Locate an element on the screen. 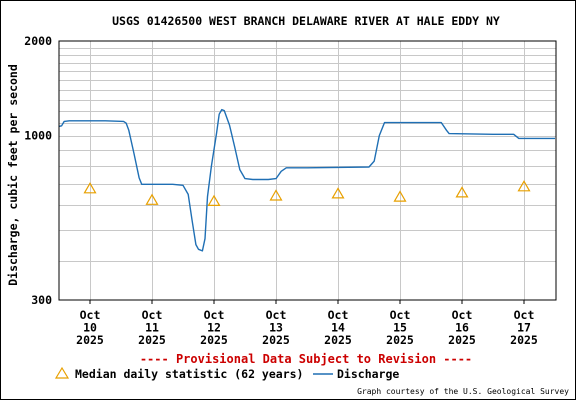 This screenshot has width=576, height=401. x-tick-label: 16 is located at coordinates (462, 328).